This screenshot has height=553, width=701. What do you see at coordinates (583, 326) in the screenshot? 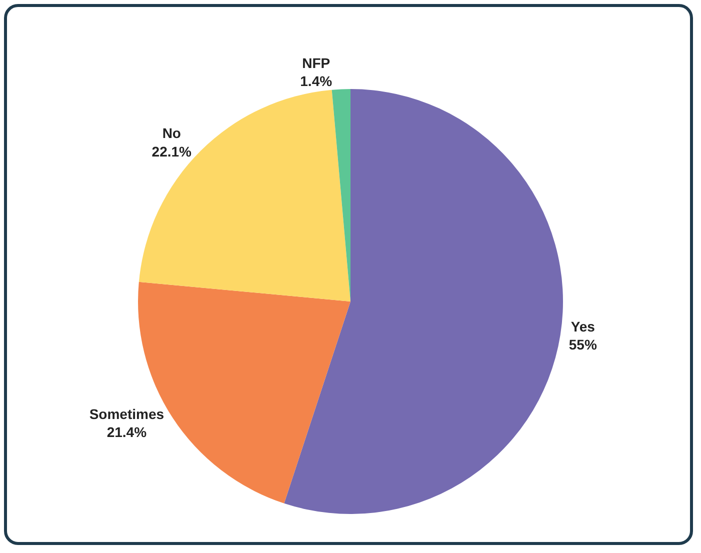
I see `slice-label: Yes` at bounding box center [583, 326].